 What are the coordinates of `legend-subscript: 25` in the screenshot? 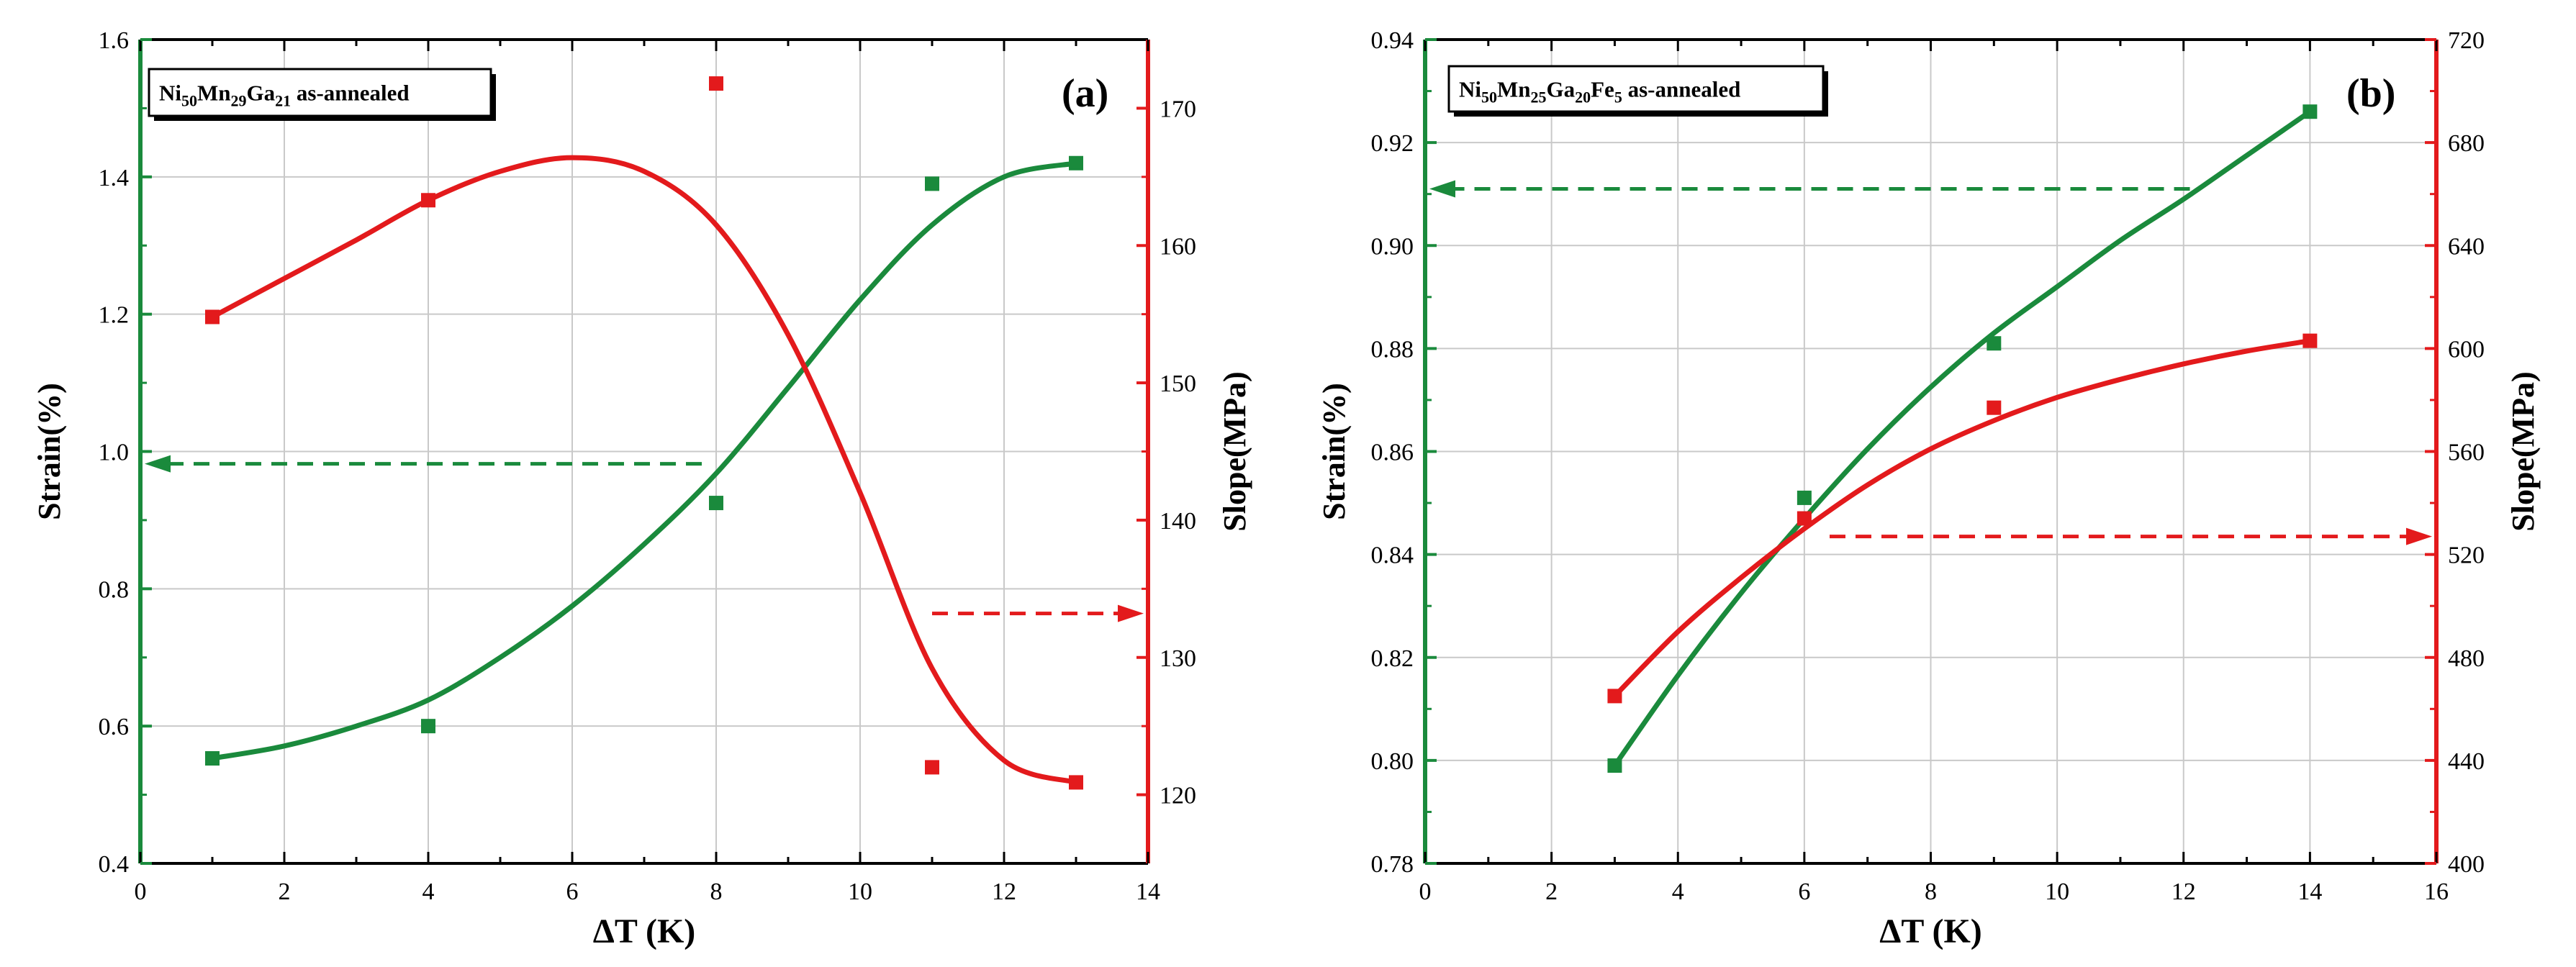 It's located at (1539, 97).